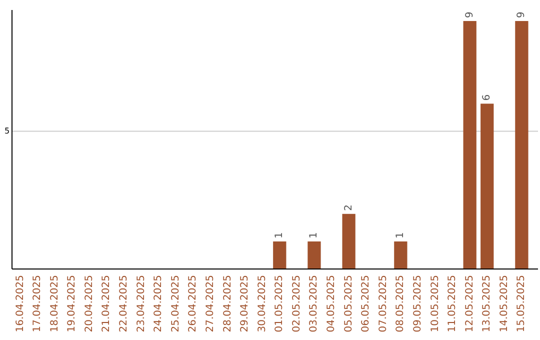  I want to click on x-tick-label: 24.04.2025, so click(158, 303).